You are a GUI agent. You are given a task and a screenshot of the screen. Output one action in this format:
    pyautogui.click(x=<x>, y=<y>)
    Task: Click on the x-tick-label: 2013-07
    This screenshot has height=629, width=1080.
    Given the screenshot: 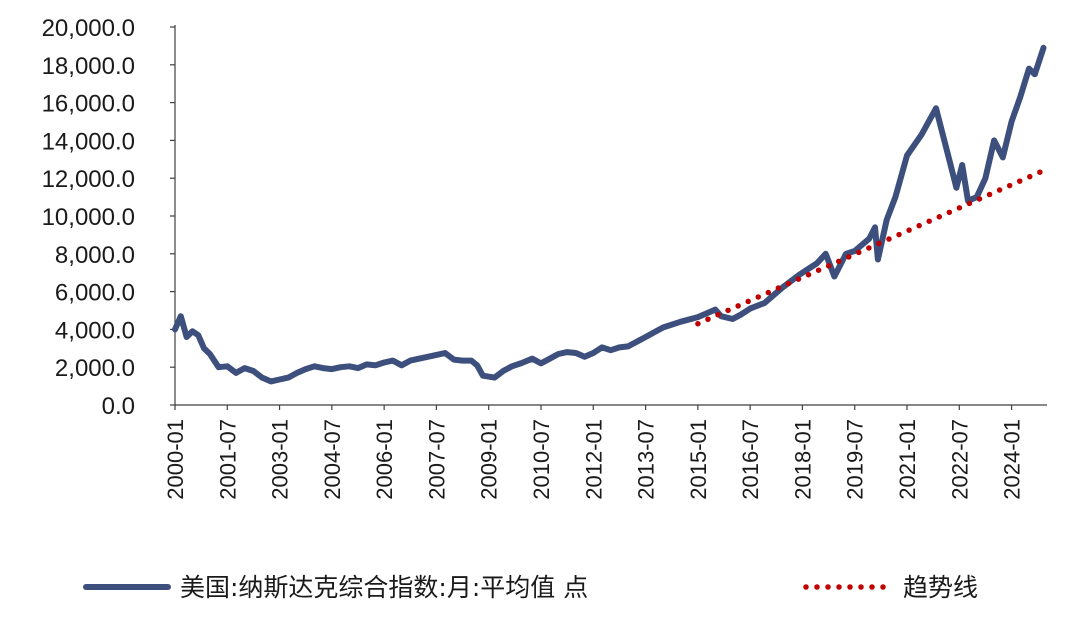 What is the action you would take?
    pyautogui.click(x=646, y=459)
    